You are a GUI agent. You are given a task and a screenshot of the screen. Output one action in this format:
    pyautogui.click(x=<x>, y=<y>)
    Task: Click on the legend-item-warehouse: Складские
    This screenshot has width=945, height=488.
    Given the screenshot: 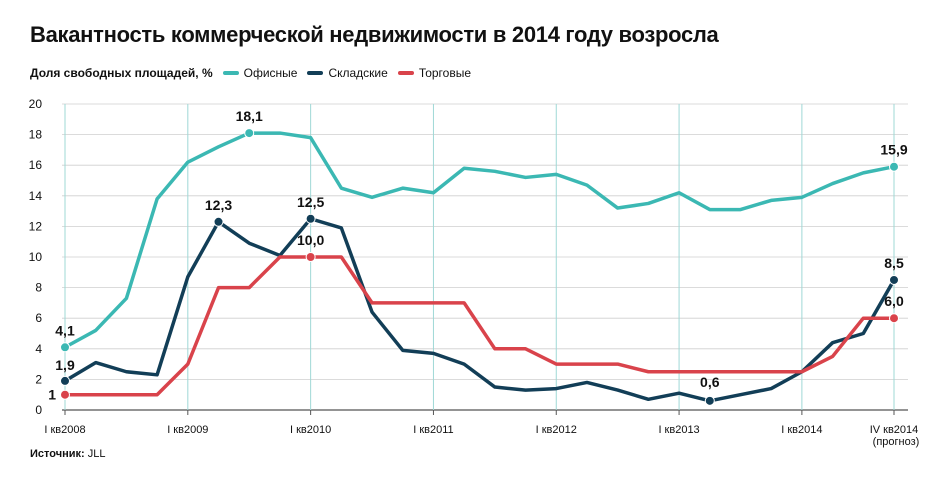 What is the action you would take?
    pyautogui.click(x=347, y=73)
    